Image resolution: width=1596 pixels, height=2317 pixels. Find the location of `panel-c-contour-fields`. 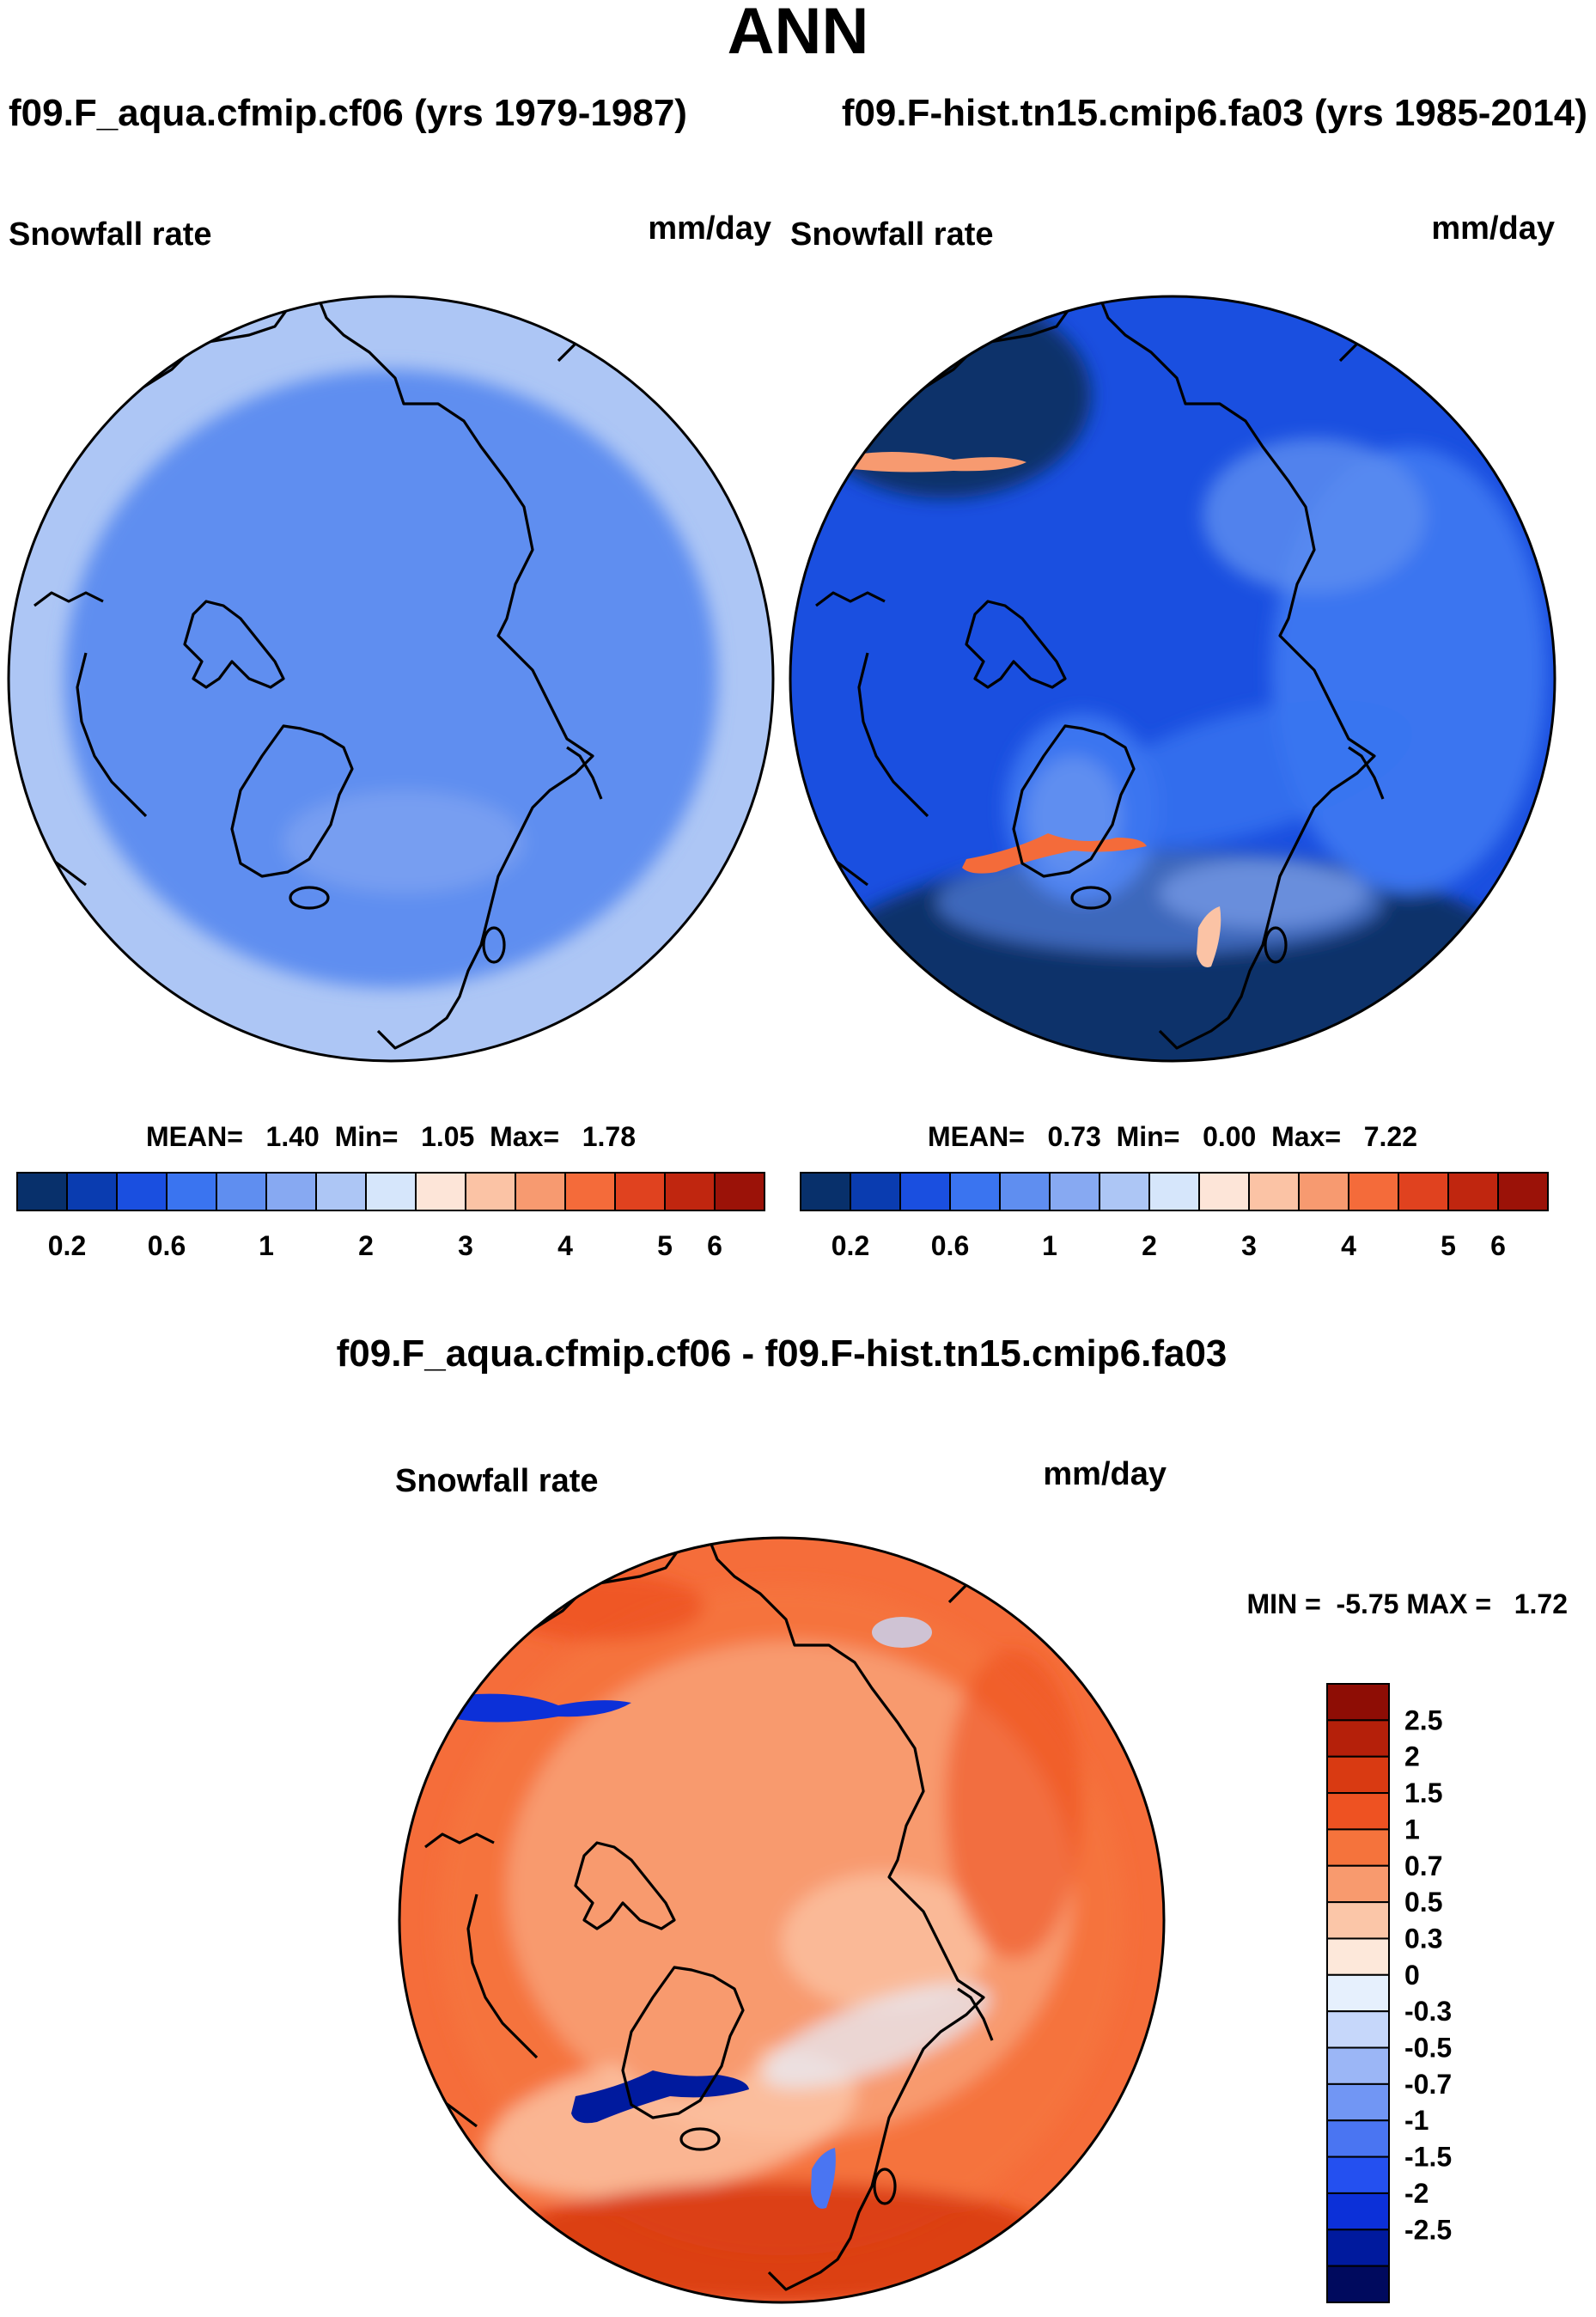

panel-c-contour-fields is located at coordinates (781, 1937).